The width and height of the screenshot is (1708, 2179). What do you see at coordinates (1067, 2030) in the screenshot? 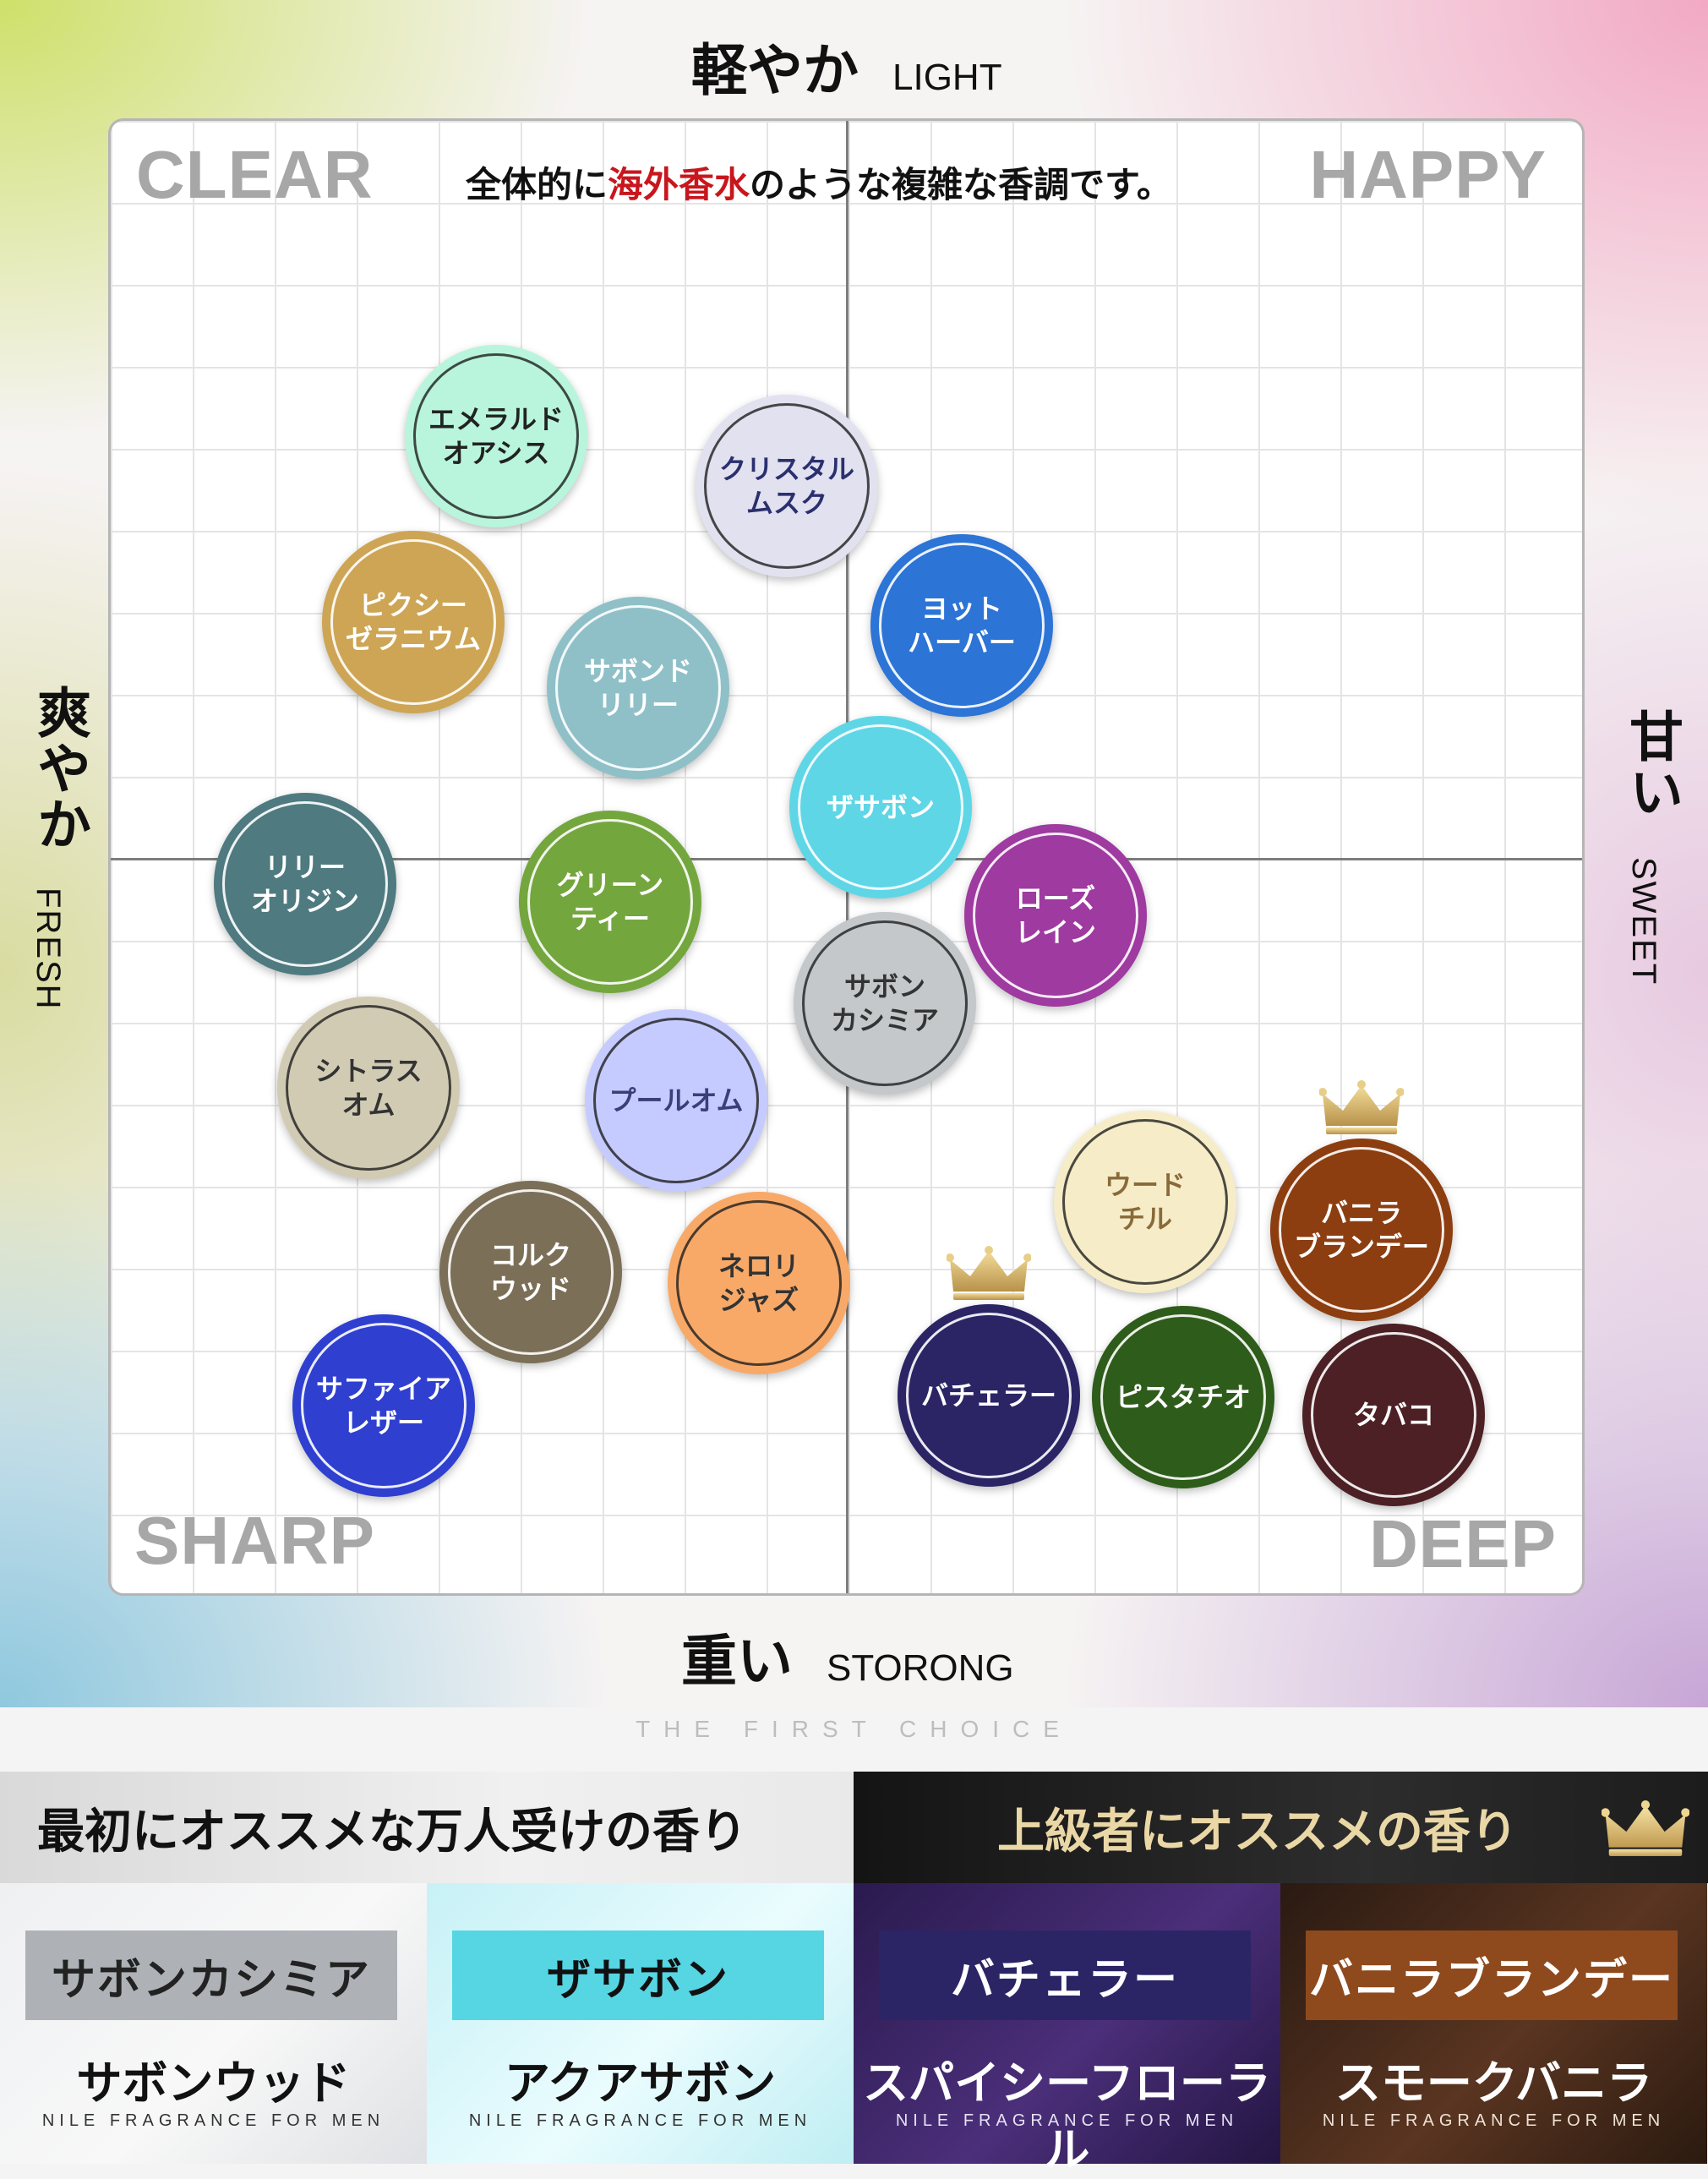
I see `recommend-card: バチェラー スパイシーフローラル NILE FRAGRANCE FOR MEN` at bounding box center [1067, 2030].